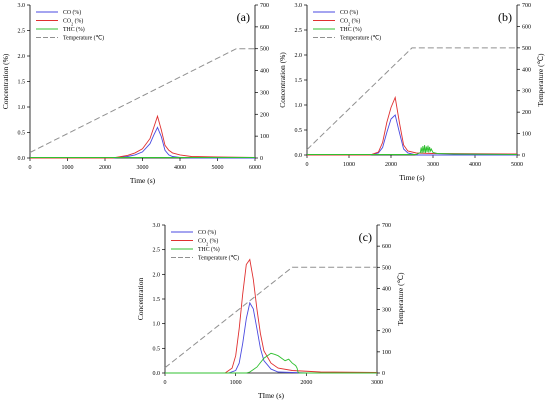 Image resolution: width=550 pixels, height=402 pixels. What do you see at coordinates (505, 17) in the screenshot?
I see `panel-label: (b)` at bounding box center [505, 17].